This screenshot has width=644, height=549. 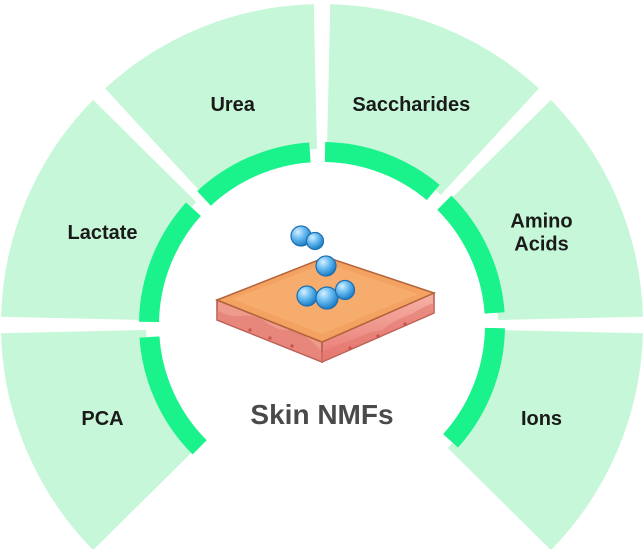 What do you see at coordinates (323, 267) in the screenshot?
I see `molecule-icon` at bounding box center [323, 267].